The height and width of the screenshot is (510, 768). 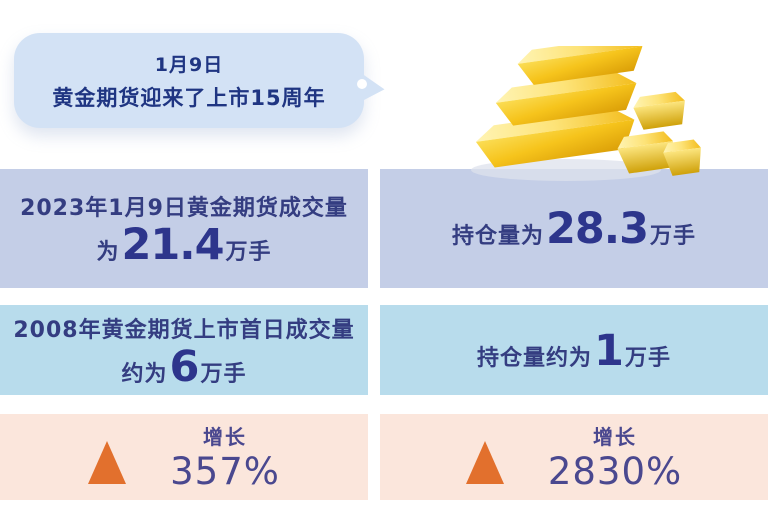 I want to click on page-title: 黄金期货迎来了上市15周年, so click(x=189, y=97).